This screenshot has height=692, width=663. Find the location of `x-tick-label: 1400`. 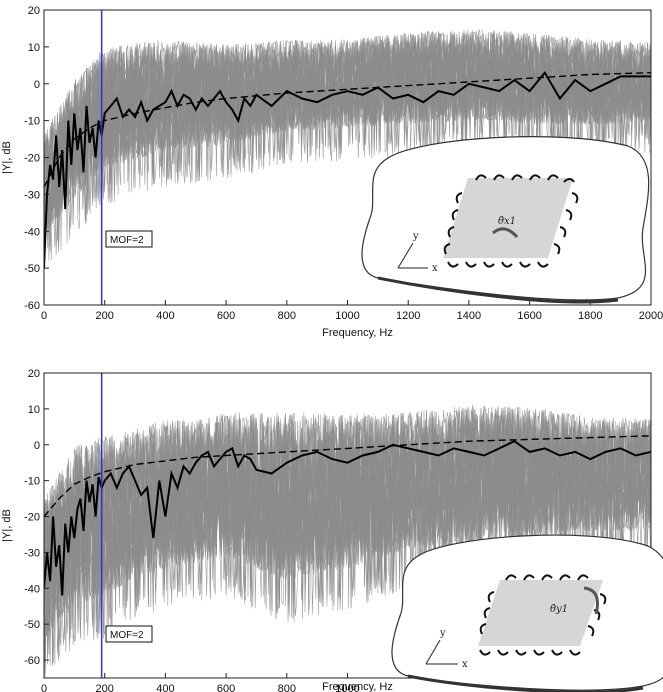

x-tick-label: 1400 is located at coordinates (469, 316).